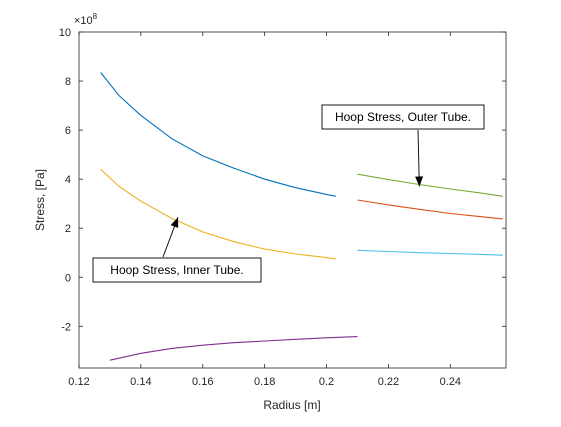 This screenshot has height=427, width=561. Describe the element at coordinates (291, 405) in the screenshot. I see `x-axis-label: Radius [m]` at that location.